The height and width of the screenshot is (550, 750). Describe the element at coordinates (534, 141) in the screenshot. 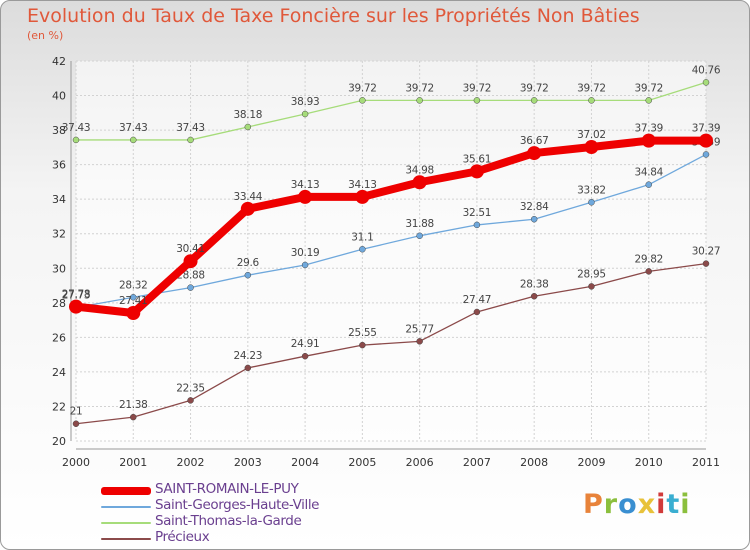

I see `data-label: 36.67` at that location.